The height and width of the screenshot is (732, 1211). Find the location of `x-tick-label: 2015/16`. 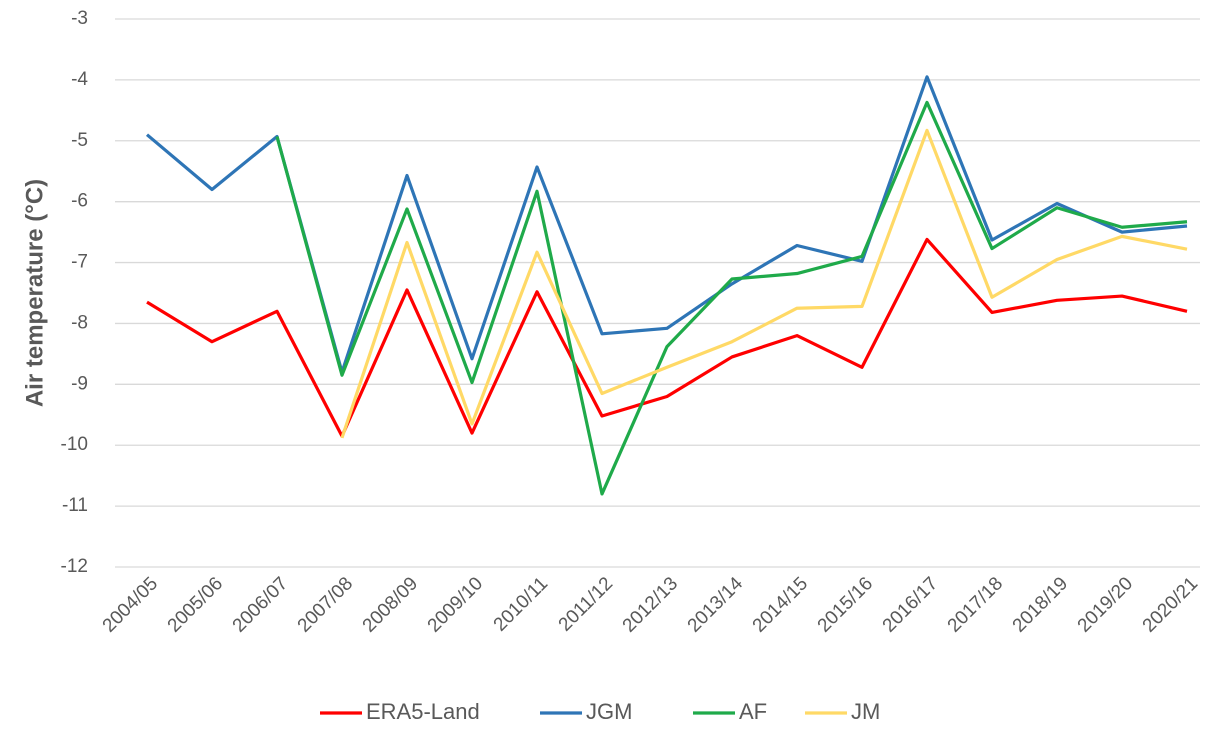

x-tick-label: 2015/16 is located at coordinates (845, 604).